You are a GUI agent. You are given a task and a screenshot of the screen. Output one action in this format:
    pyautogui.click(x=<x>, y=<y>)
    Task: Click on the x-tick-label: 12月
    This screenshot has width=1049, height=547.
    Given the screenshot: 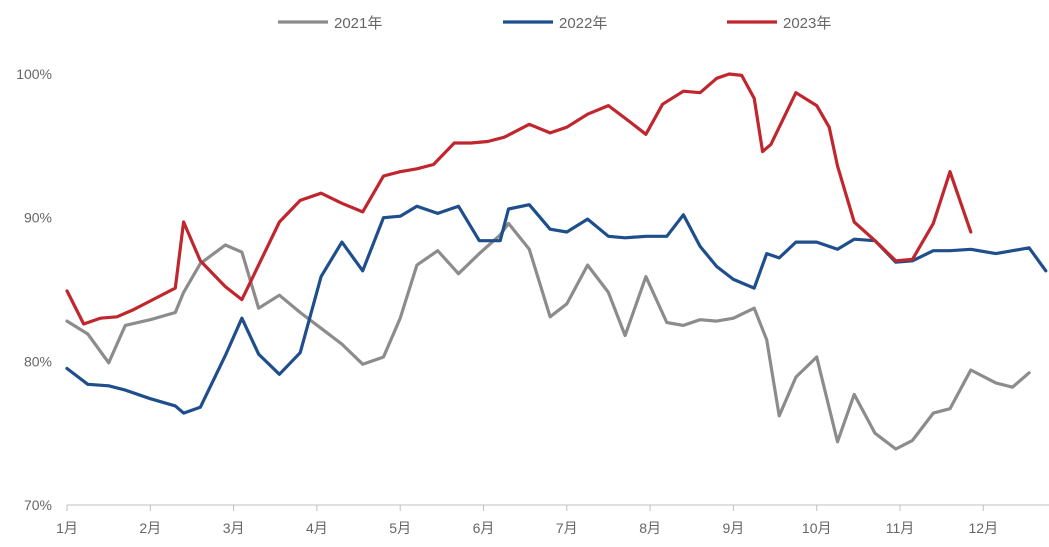 What is the action you would take?
    pyautogui.click(x=984, y=528)
    